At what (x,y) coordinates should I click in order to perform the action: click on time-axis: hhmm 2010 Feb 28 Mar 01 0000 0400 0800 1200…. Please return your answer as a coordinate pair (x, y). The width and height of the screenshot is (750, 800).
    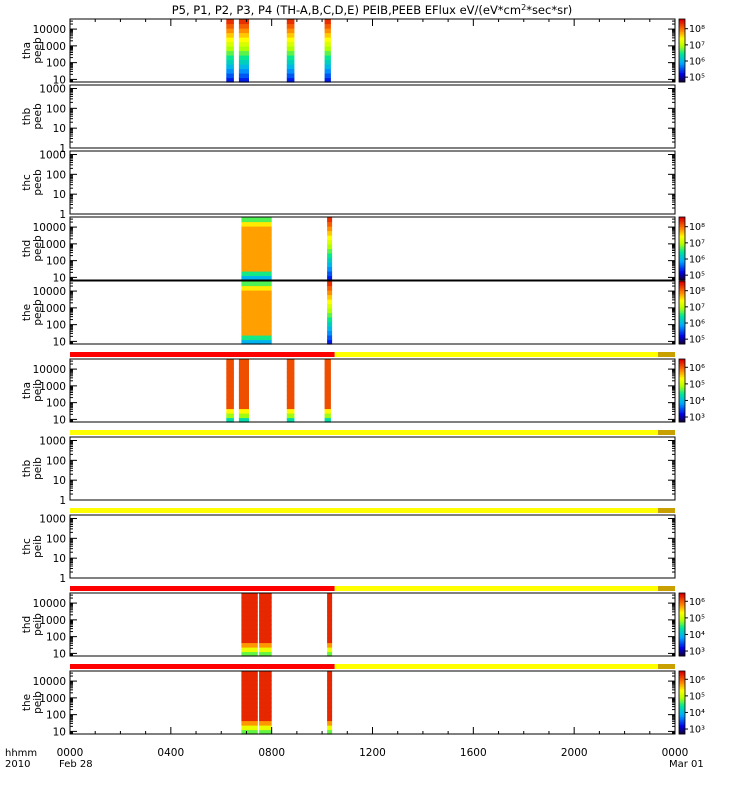
    Looking at the image, I should click on (354, 758).